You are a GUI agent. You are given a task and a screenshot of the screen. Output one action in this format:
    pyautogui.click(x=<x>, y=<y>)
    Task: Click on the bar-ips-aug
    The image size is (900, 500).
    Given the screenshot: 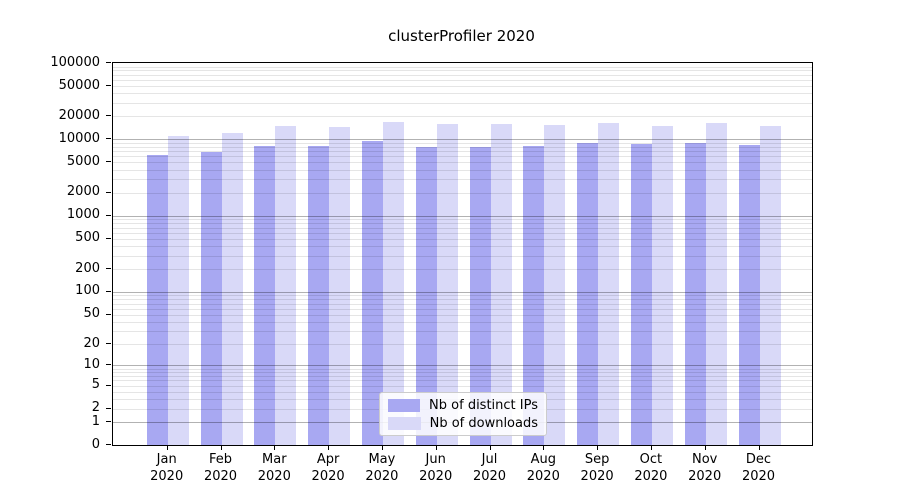 What is the action you would take?
    pyautogui.click(x=534, y=295)
    